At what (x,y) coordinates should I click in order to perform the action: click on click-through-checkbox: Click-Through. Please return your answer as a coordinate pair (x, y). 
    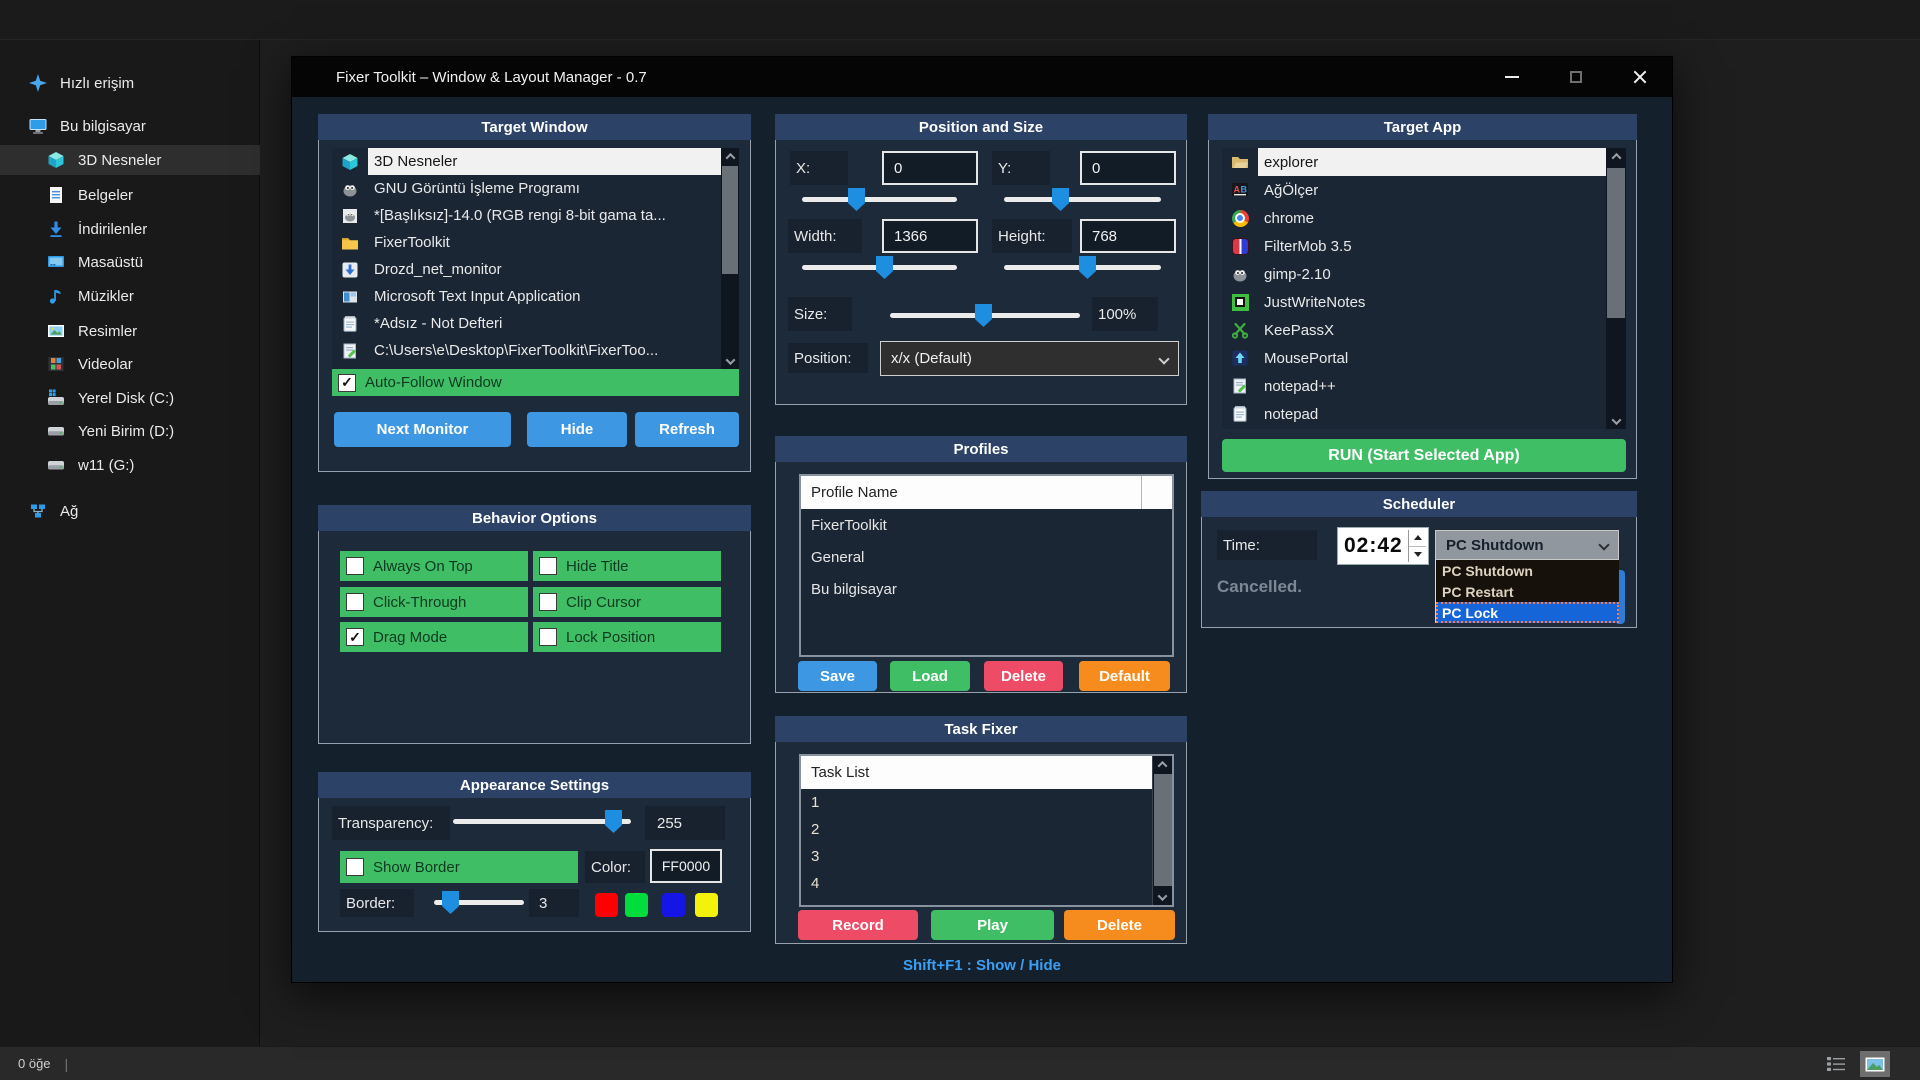
    Looking at the image, I should click on (434, 602).